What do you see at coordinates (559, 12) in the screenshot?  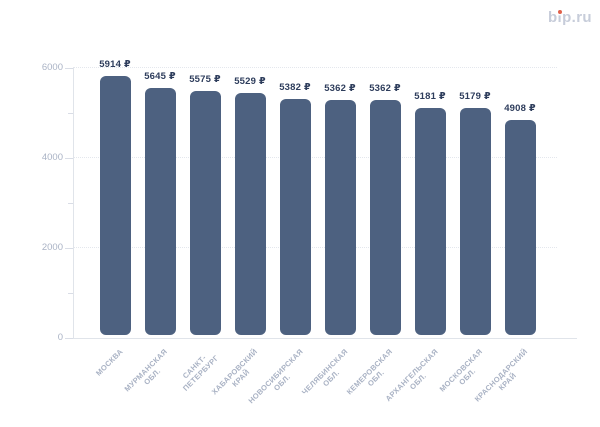 I see `bip-logo-i-dot` at bounding box center [559, 12].